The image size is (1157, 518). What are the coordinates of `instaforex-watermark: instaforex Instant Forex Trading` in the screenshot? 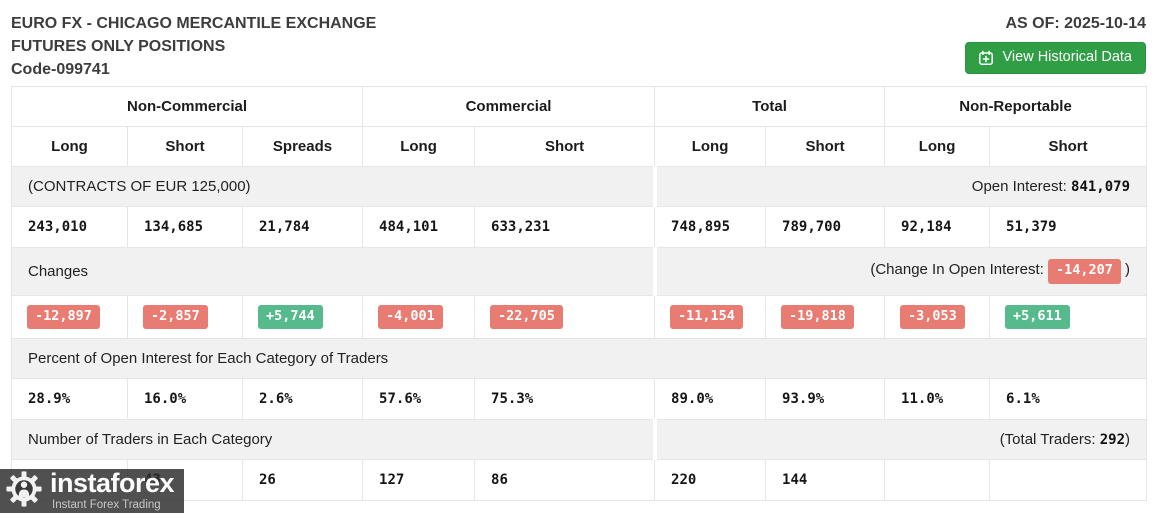 It's located at (92, 491).